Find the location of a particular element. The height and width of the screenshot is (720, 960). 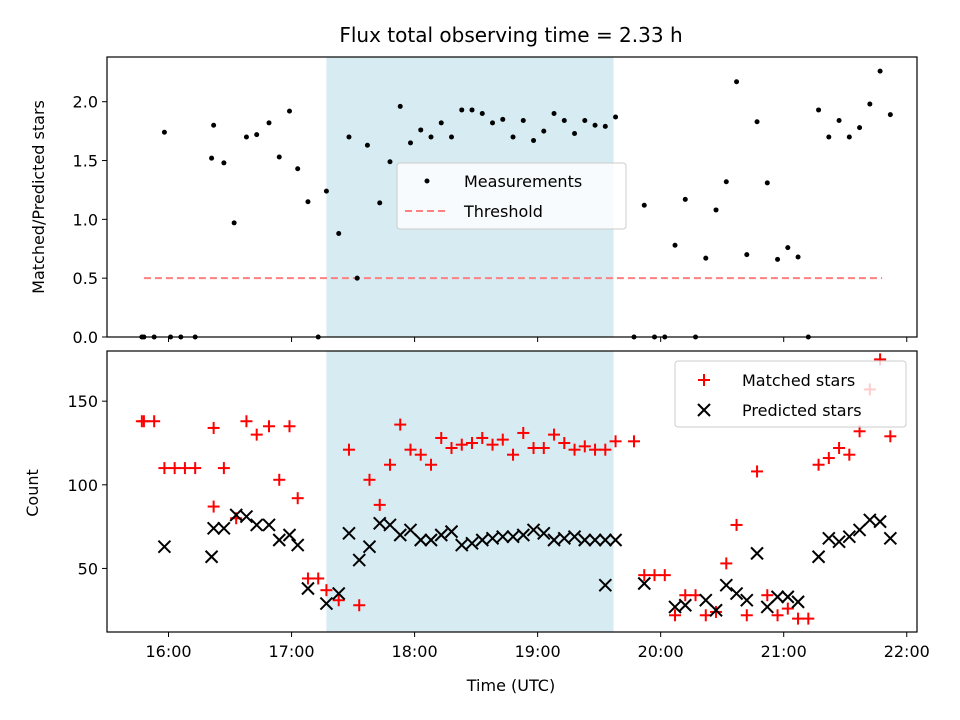

legend-predicted-marker is located at coordinates (704, 410).